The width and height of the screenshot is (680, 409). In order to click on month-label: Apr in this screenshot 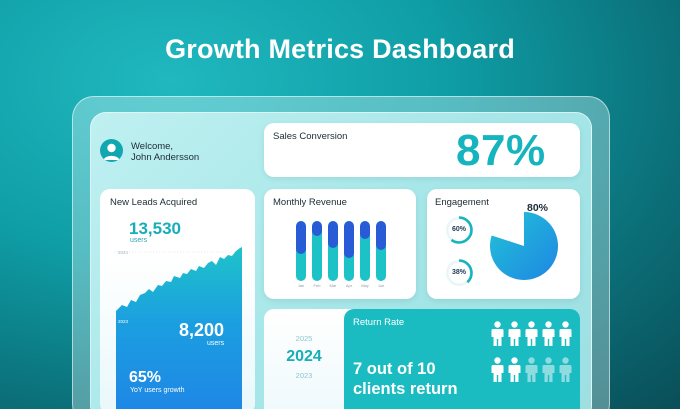, I will do `click(349, 285)`.